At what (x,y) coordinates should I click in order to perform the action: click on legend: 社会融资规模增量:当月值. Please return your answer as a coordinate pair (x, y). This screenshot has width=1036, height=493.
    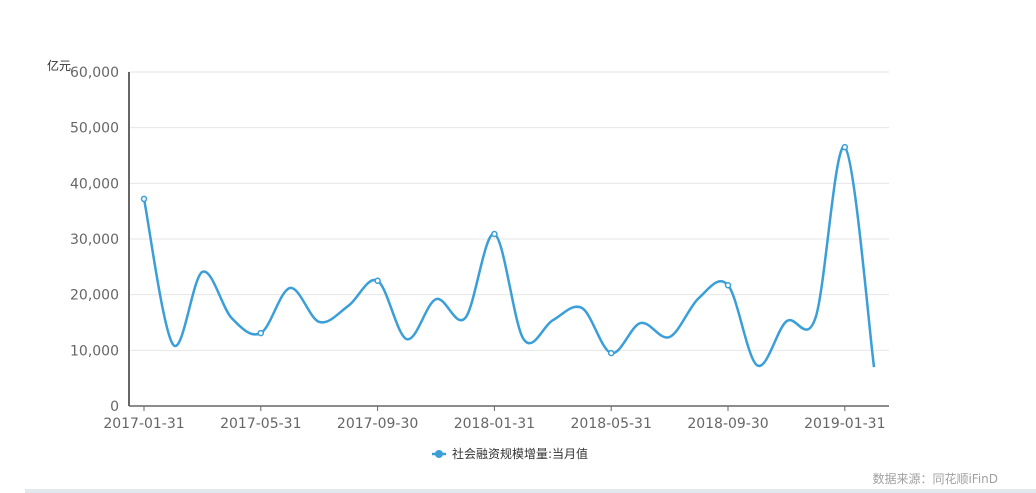
    Looking at the image, I should click on (510, 453).